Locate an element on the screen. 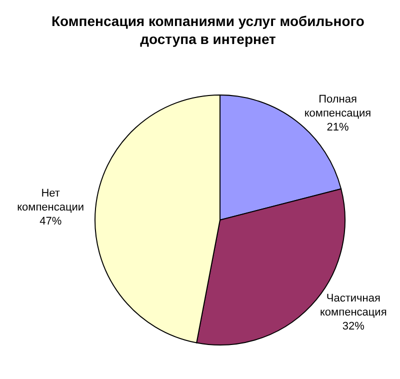  data-label: 47% is located at coordinates (51, 221).